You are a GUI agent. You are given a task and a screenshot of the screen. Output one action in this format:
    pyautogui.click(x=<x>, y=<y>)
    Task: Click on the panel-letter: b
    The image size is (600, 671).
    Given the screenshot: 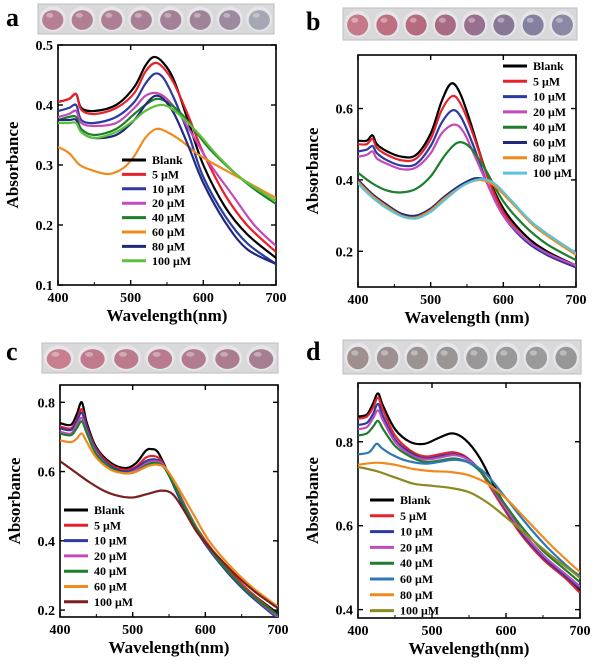 What is the action you would take?
    pyautogui.click(x=313, y=21)
    